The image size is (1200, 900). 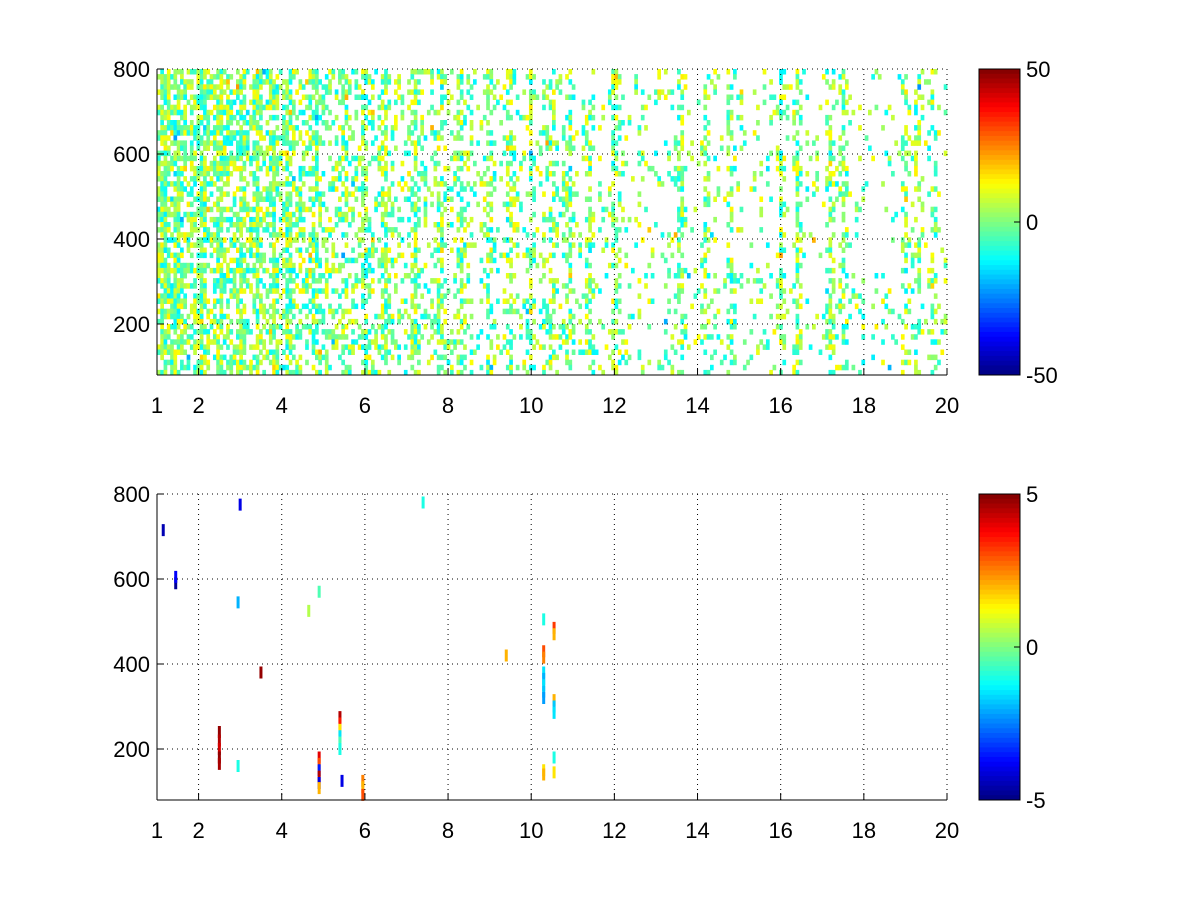 What do you see at coordinates (780, 830) in the screenshot?
I see `x-tick-label: 16` at bounding box center [780, 830].